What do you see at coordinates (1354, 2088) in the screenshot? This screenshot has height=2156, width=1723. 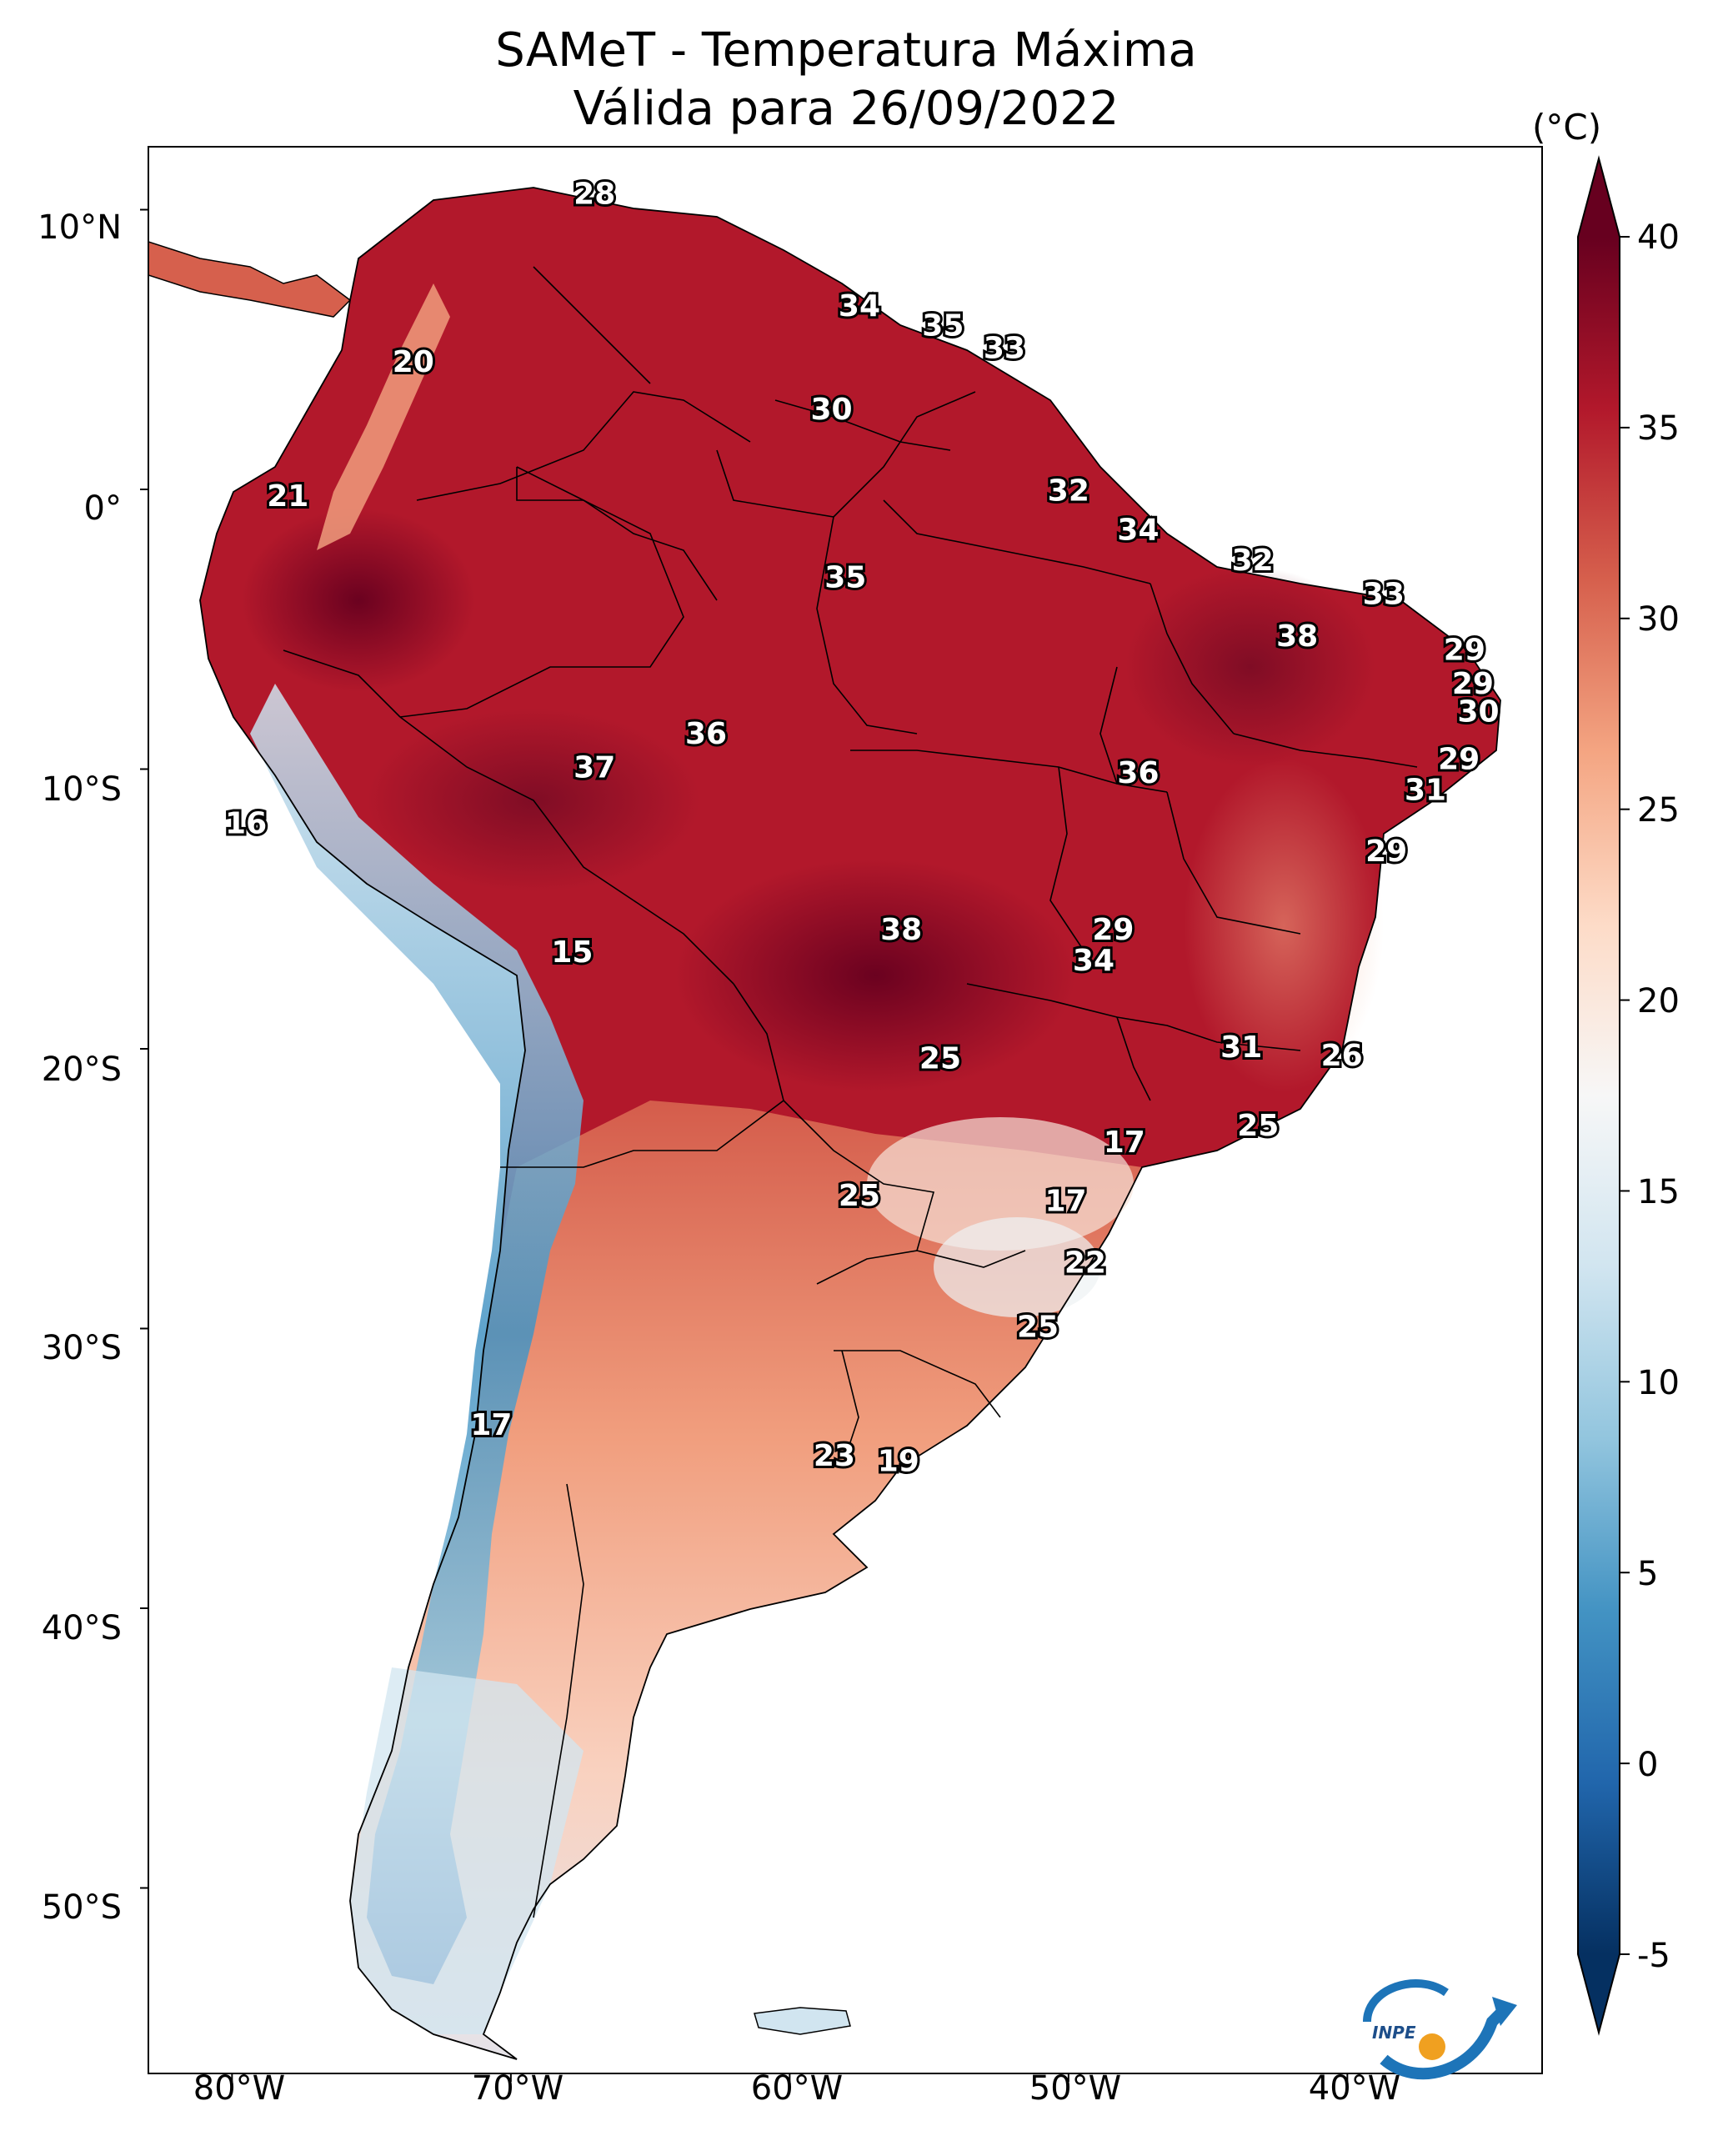 I see `lon-label-40w: 40°W` at bounding box center [1354, 2088].